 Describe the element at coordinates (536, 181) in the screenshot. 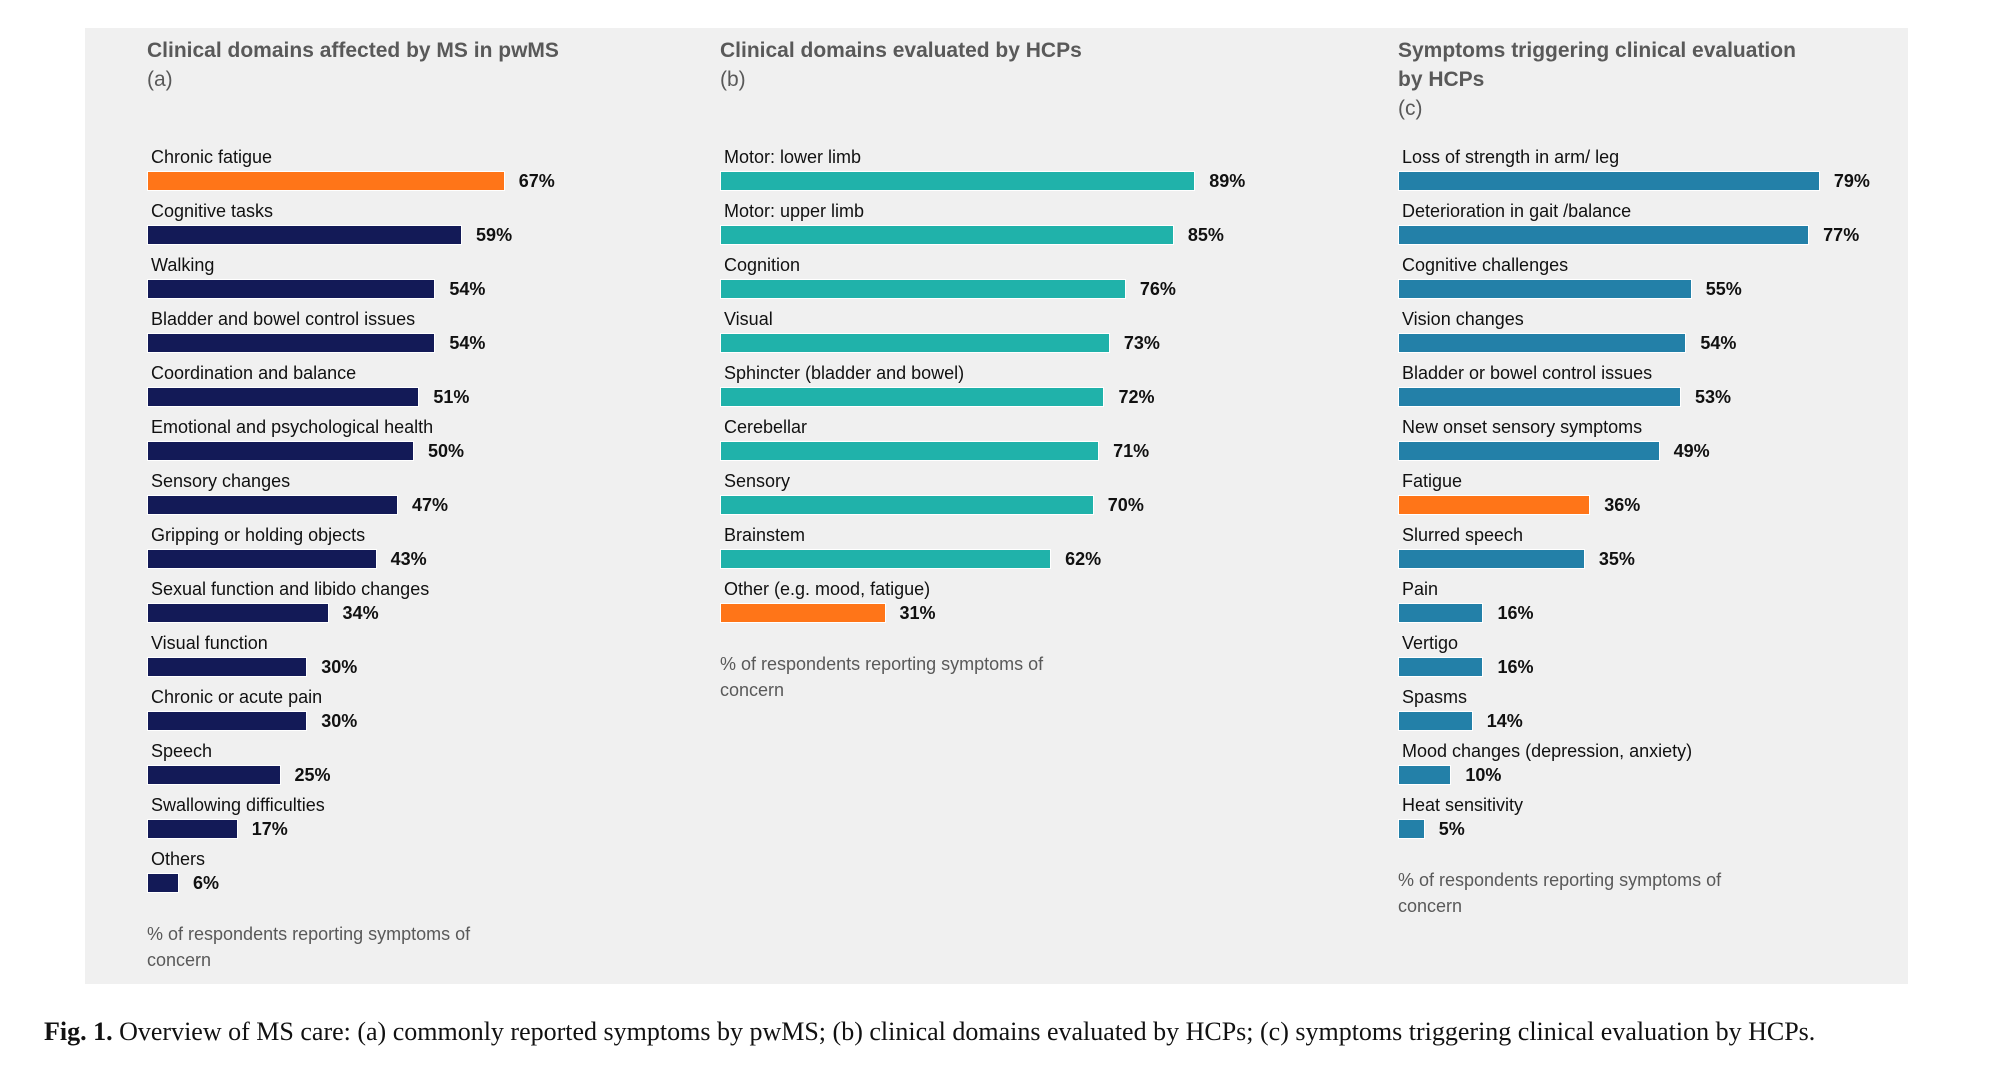

I see `value-label: 67%` at that location.